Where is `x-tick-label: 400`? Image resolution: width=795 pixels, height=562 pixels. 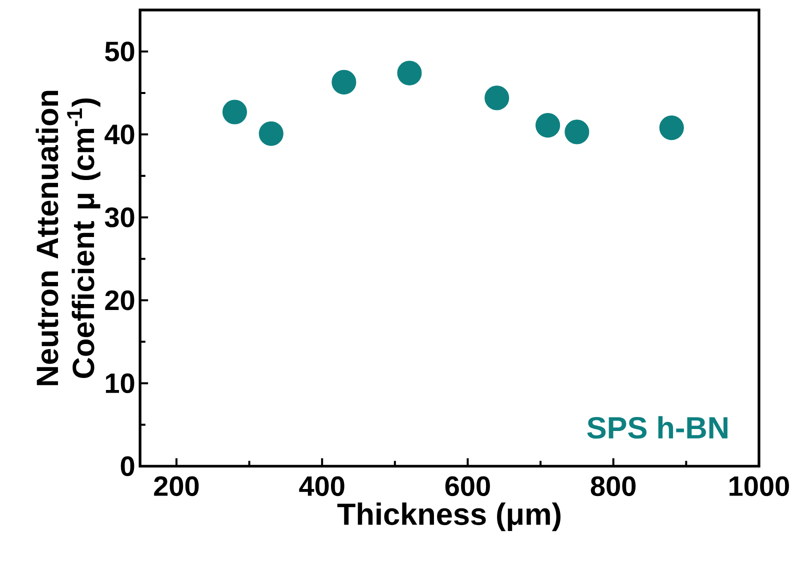
x-tick-label: 400 is located at coordinates (321, 486).